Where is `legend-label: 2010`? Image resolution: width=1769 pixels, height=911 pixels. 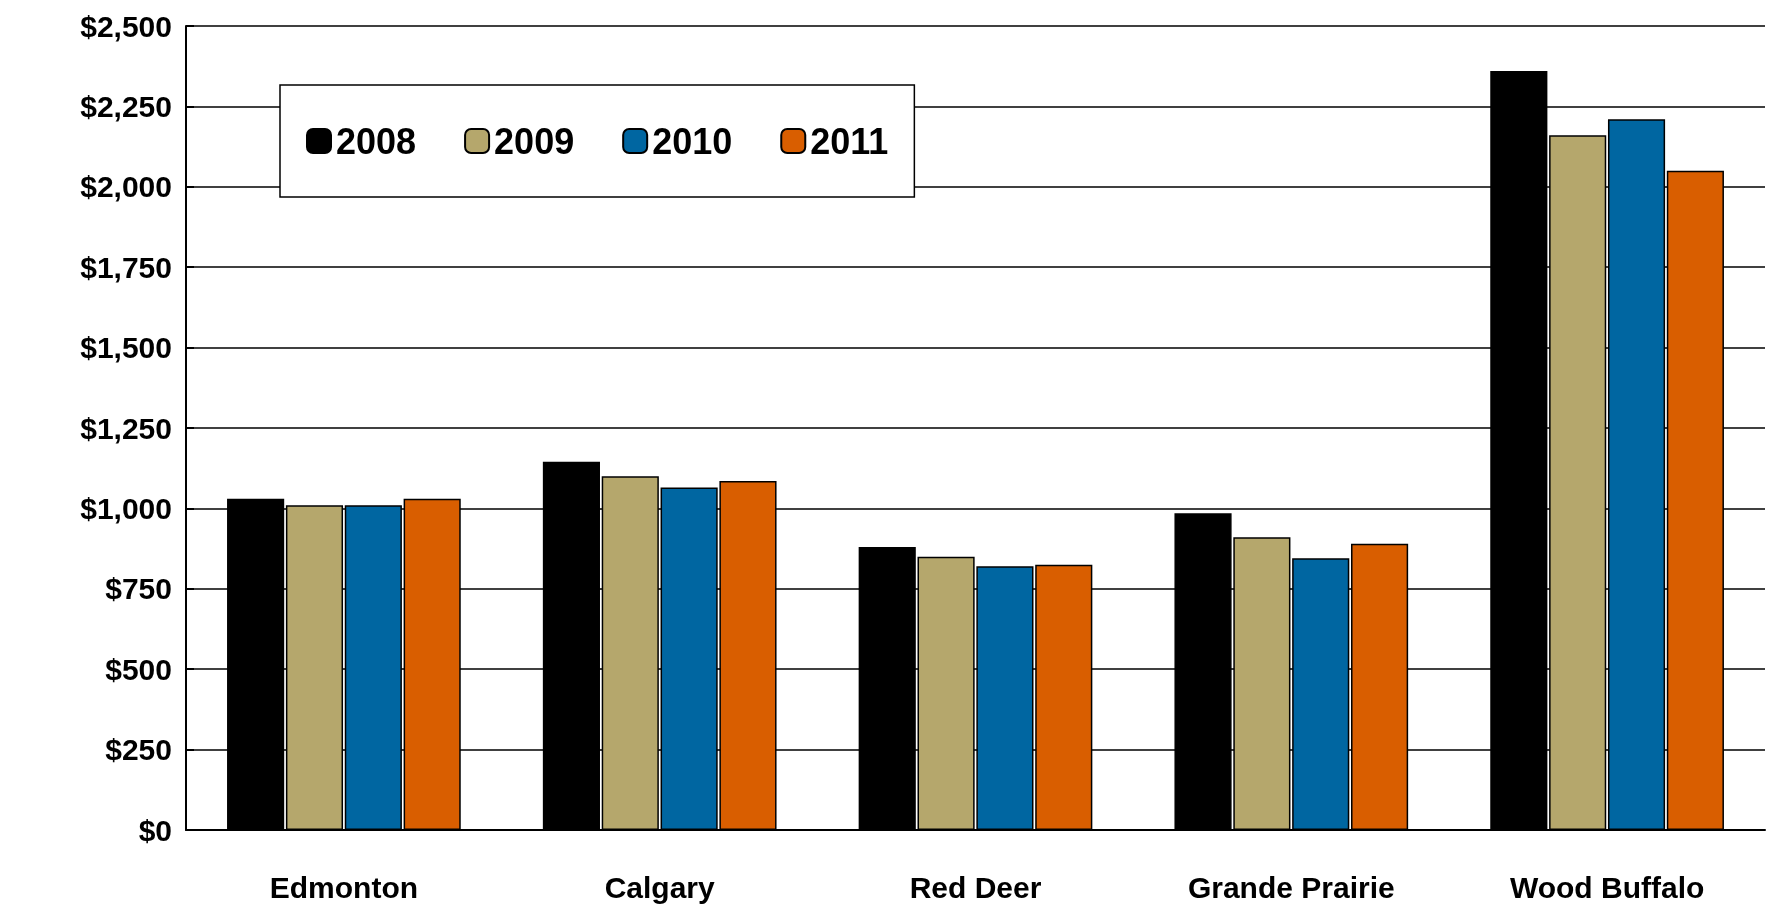 legend-label: 2010 is located at coordinates (692, 141).